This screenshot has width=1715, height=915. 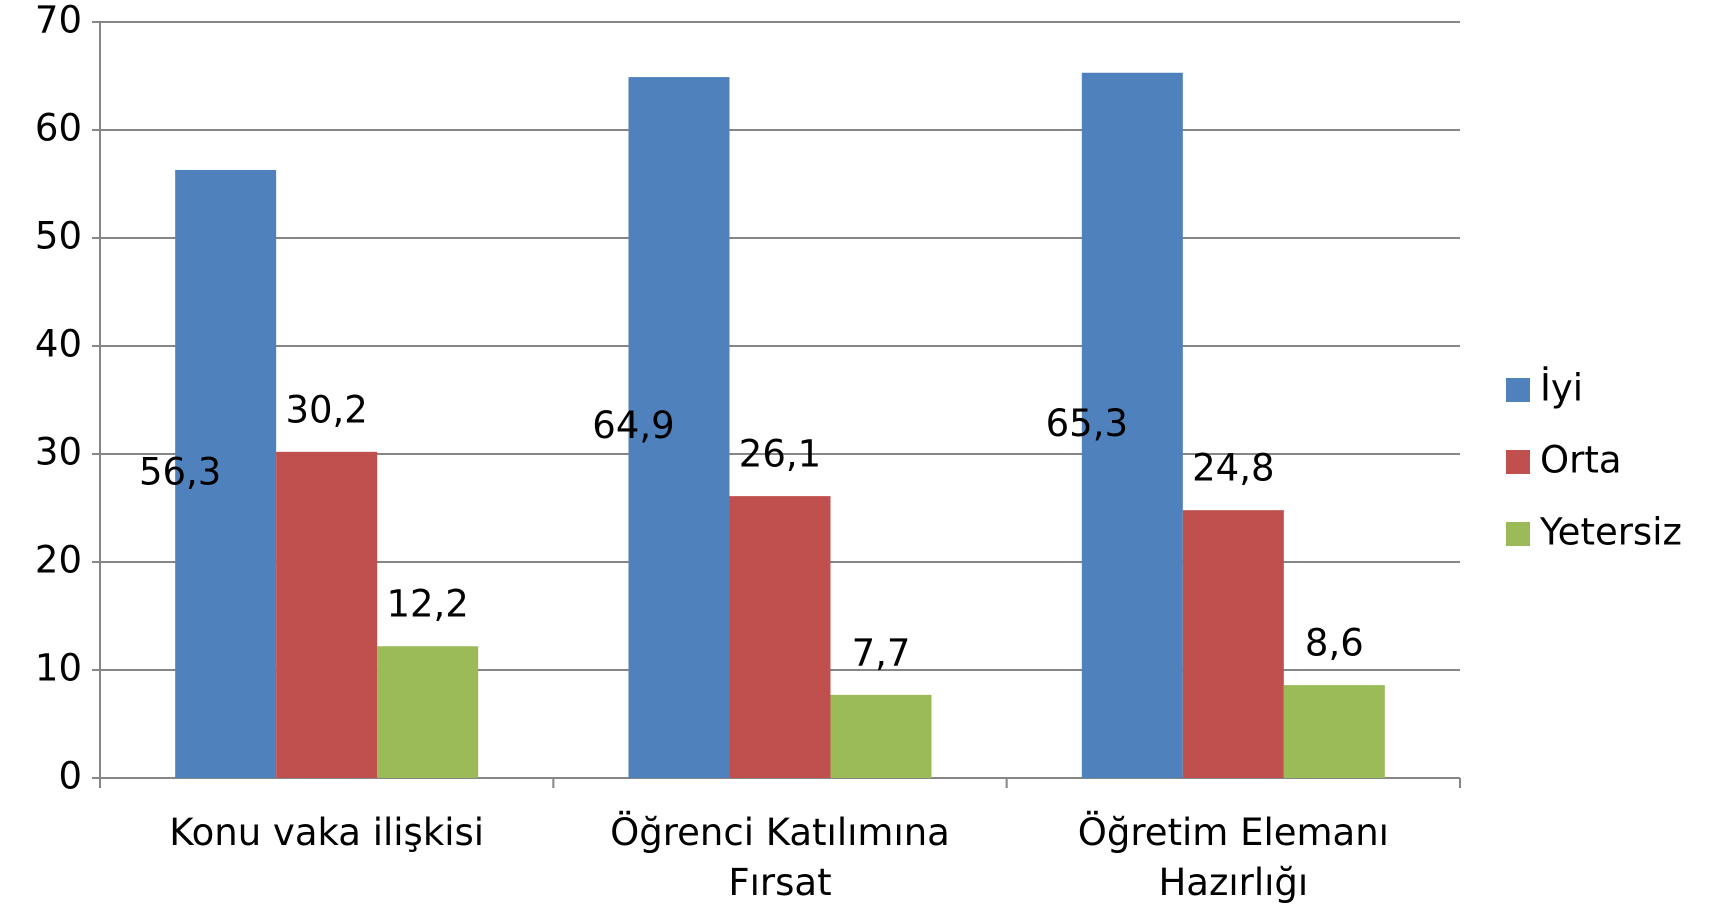 I want to click on y-tick-label: 20, so click(x=58, y=560).